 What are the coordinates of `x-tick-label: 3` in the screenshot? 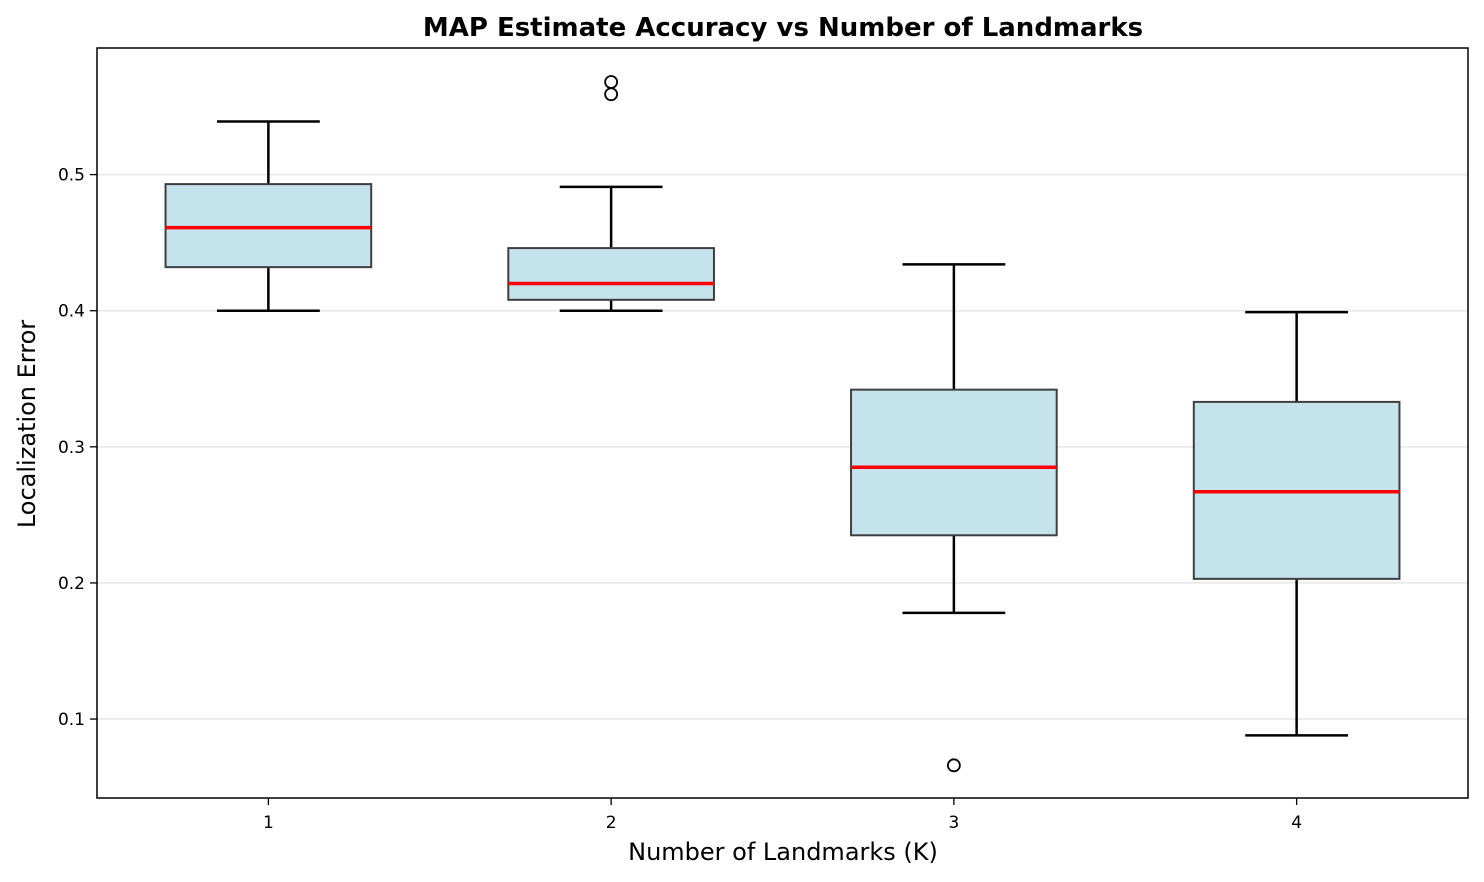 It's located at (953, 823).